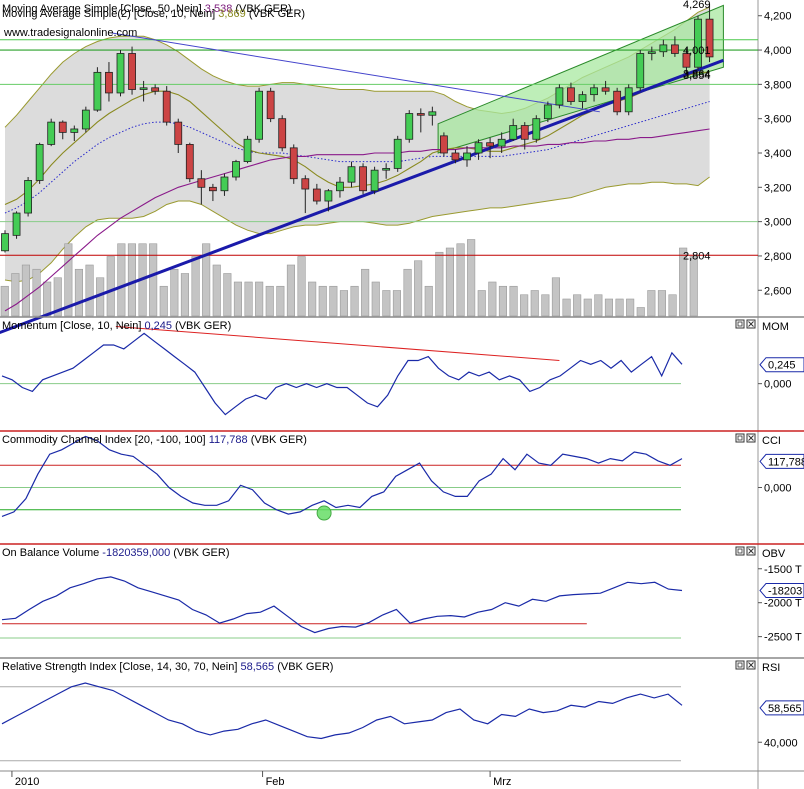 The height and width of the screenshot is (789, 804). What do you see at coordinates (697, 256) in the screenshot?
I see `value-label: 2,804` at bounding box center [697, 256].